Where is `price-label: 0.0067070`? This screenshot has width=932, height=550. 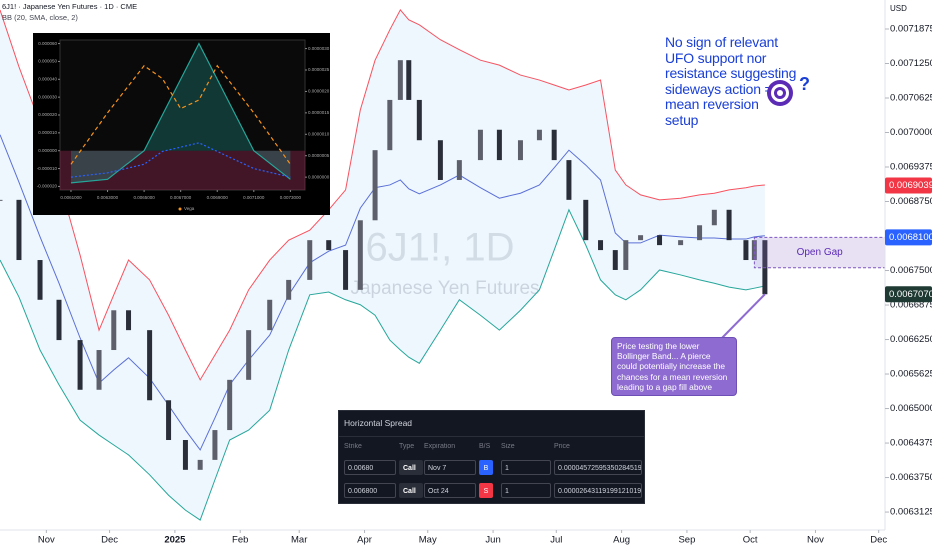
price-label: 0.0067070 is located at coordinates (910, 294).